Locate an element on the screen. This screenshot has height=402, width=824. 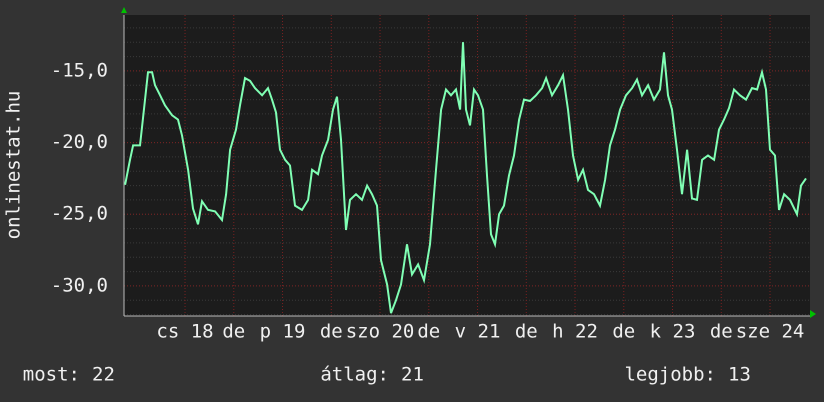
y-tick-label: -20,0 is located at coordinates (79, 142).